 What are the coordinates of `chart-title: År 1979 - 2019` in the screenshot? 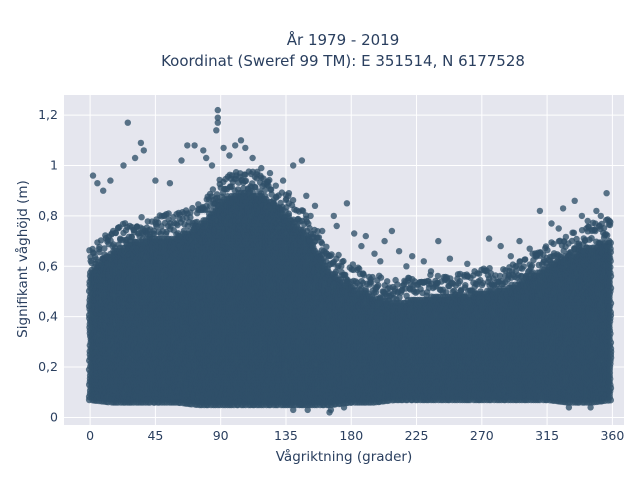 It's located at (343, 39).